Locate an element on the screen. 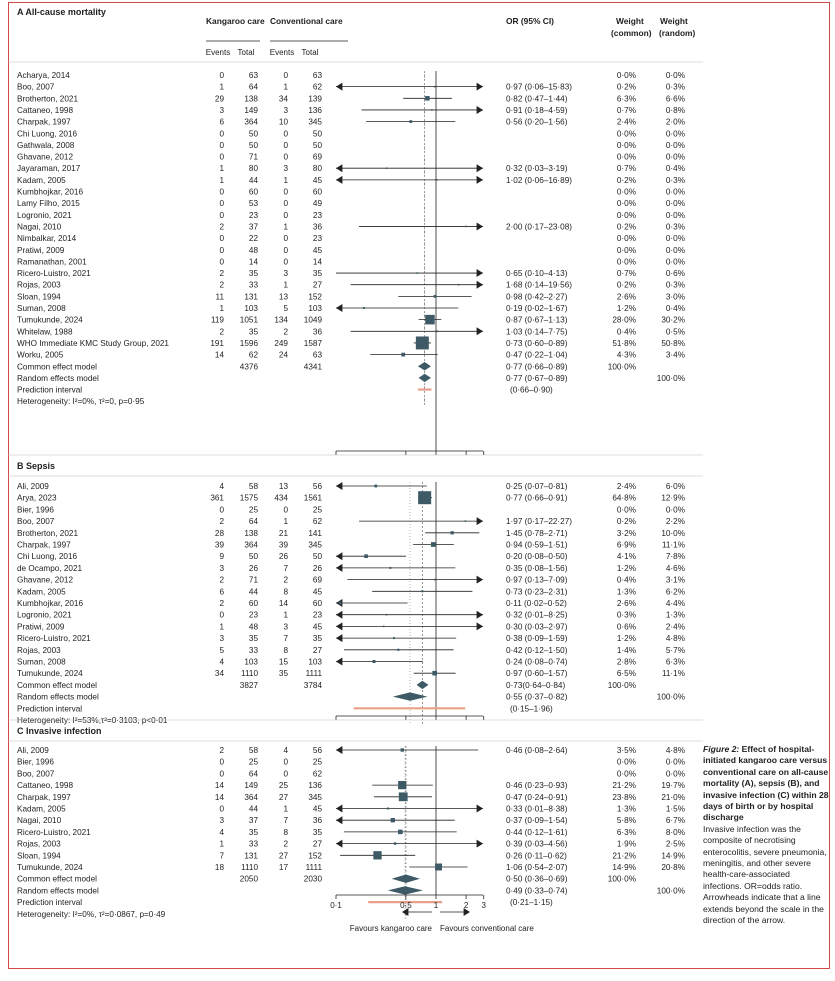 The width and height of the screenshot is (835, 981). panel-a-row-10-kc-total: 60 is located at coordinates (254, 192).